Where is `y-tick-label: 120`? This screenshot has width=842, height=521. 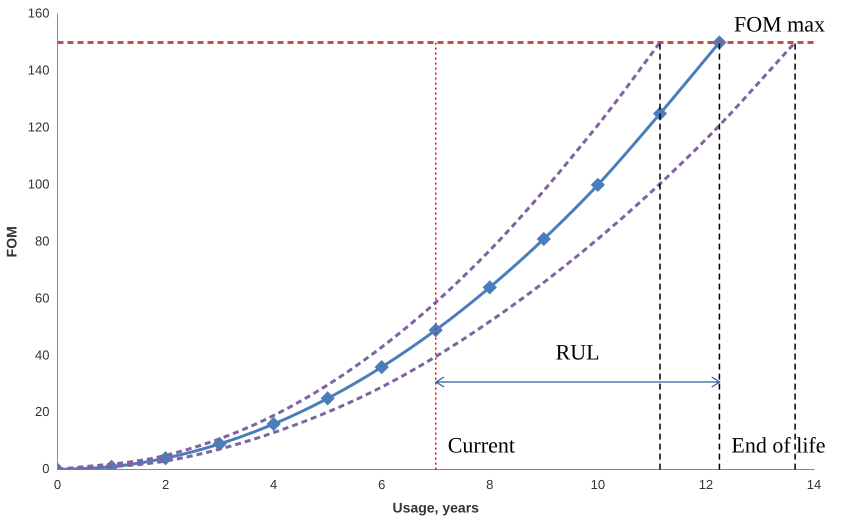 y-tick-label: 120 is located at coordinates (39, 126).